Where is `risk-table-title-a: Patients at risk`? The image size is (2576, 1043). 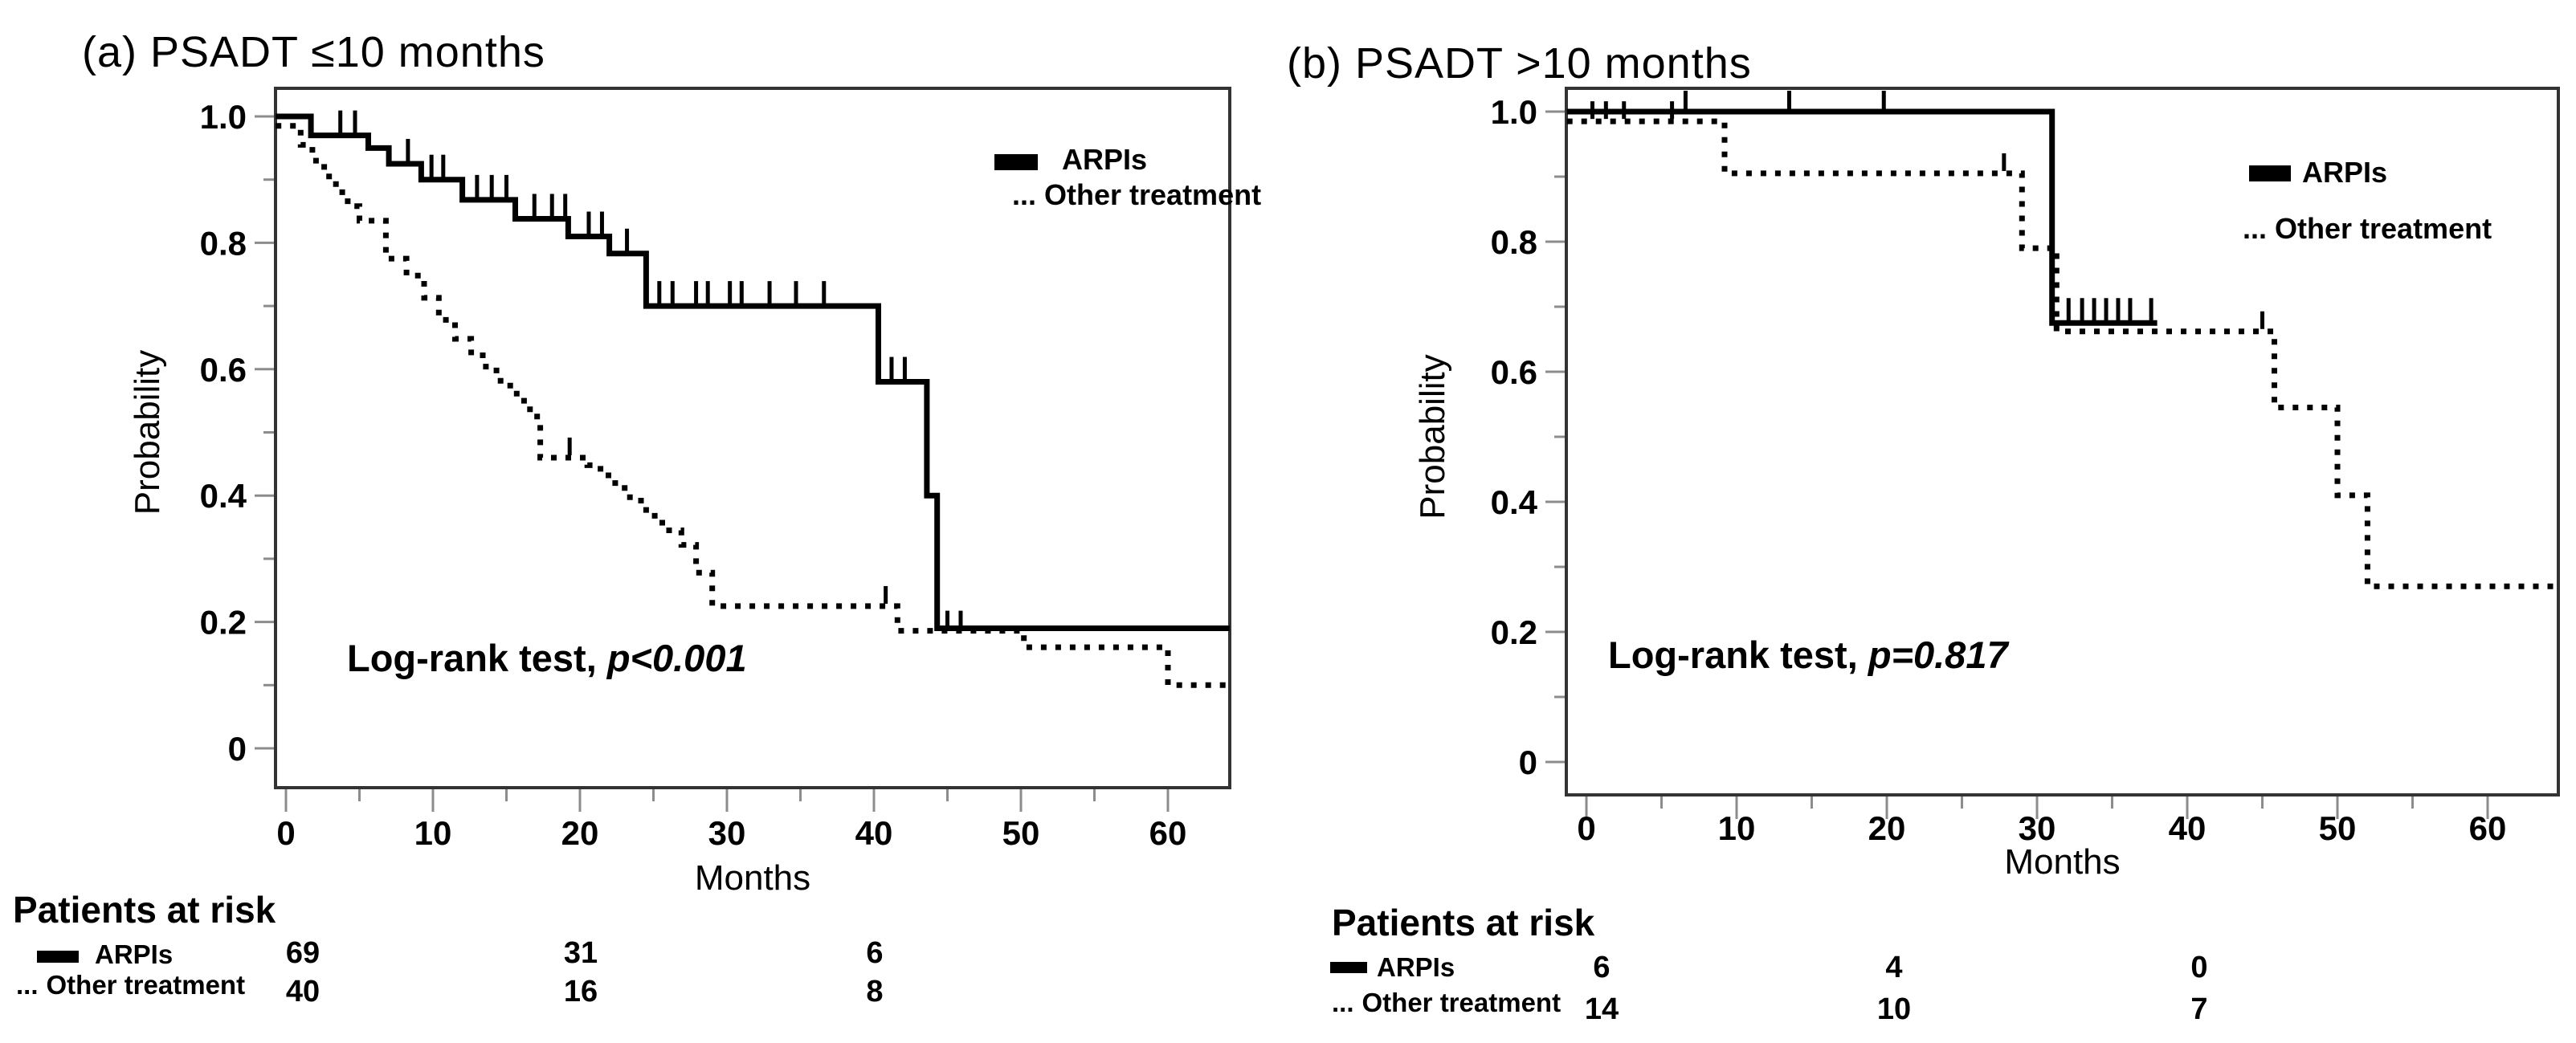 risk-table-title-a: Patients at risk is located at coordinates (144, 910).